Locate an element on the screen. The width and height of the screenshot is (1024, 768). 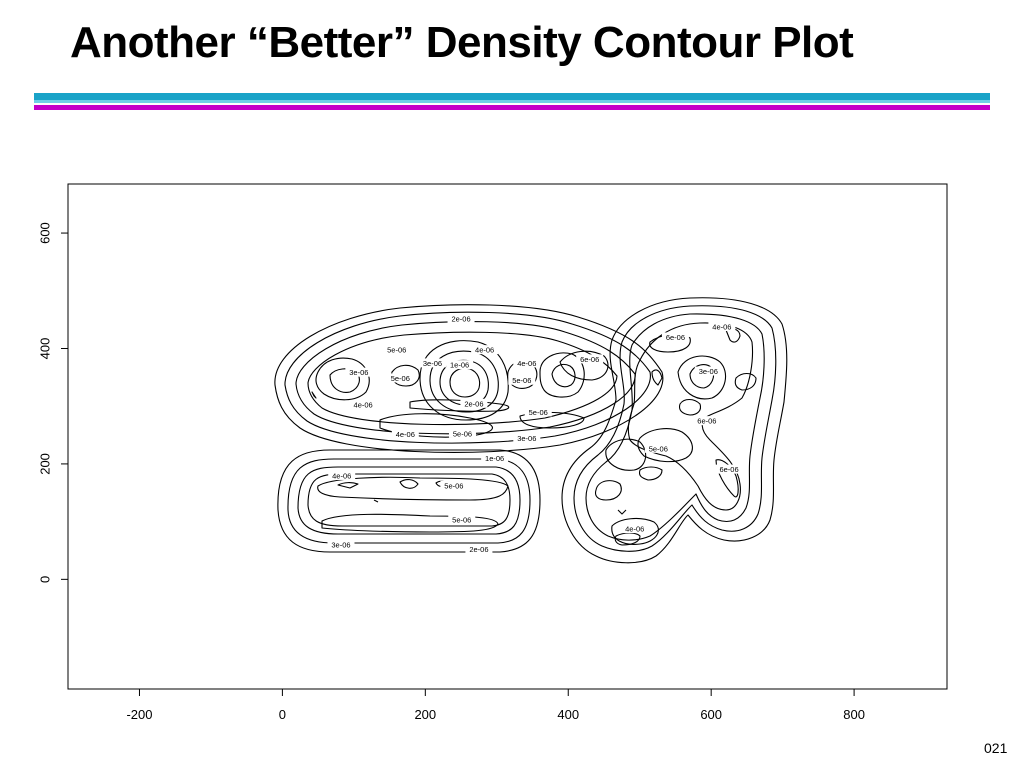
y-tick-label: 400 is located at coordinates (44, 349).